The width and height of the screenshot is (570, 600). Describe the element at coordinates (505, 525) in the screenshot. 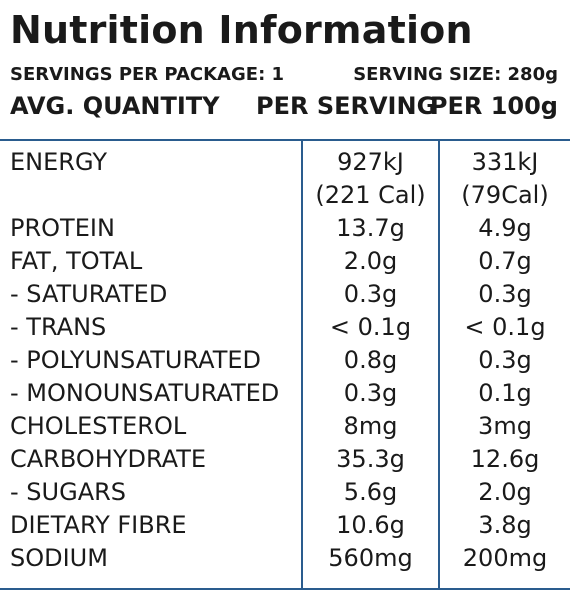

I see `per-100g-value: 3.8g` at that location.